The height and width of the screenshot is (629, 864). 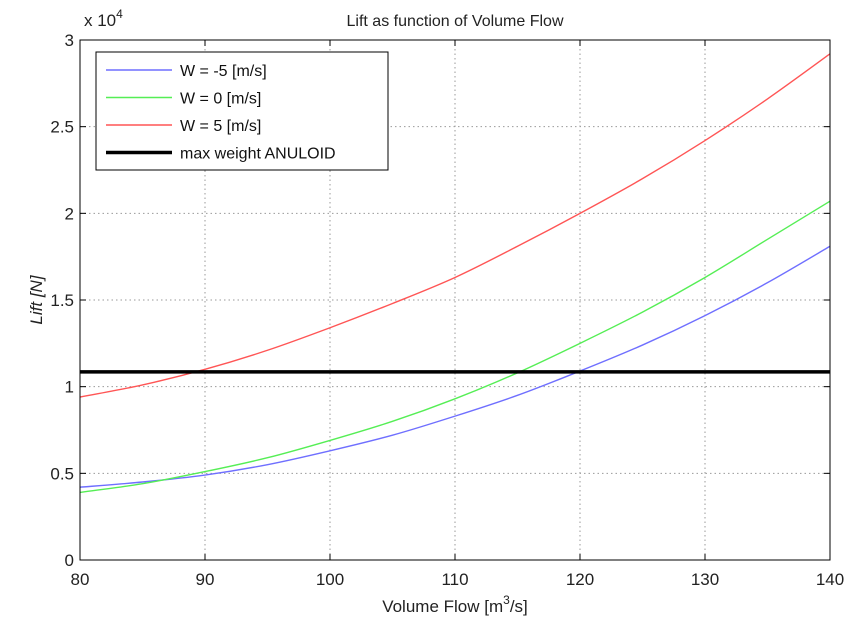 I want to click on legend-label-3: W = 5 [m/s], so click(x=220, y=126).